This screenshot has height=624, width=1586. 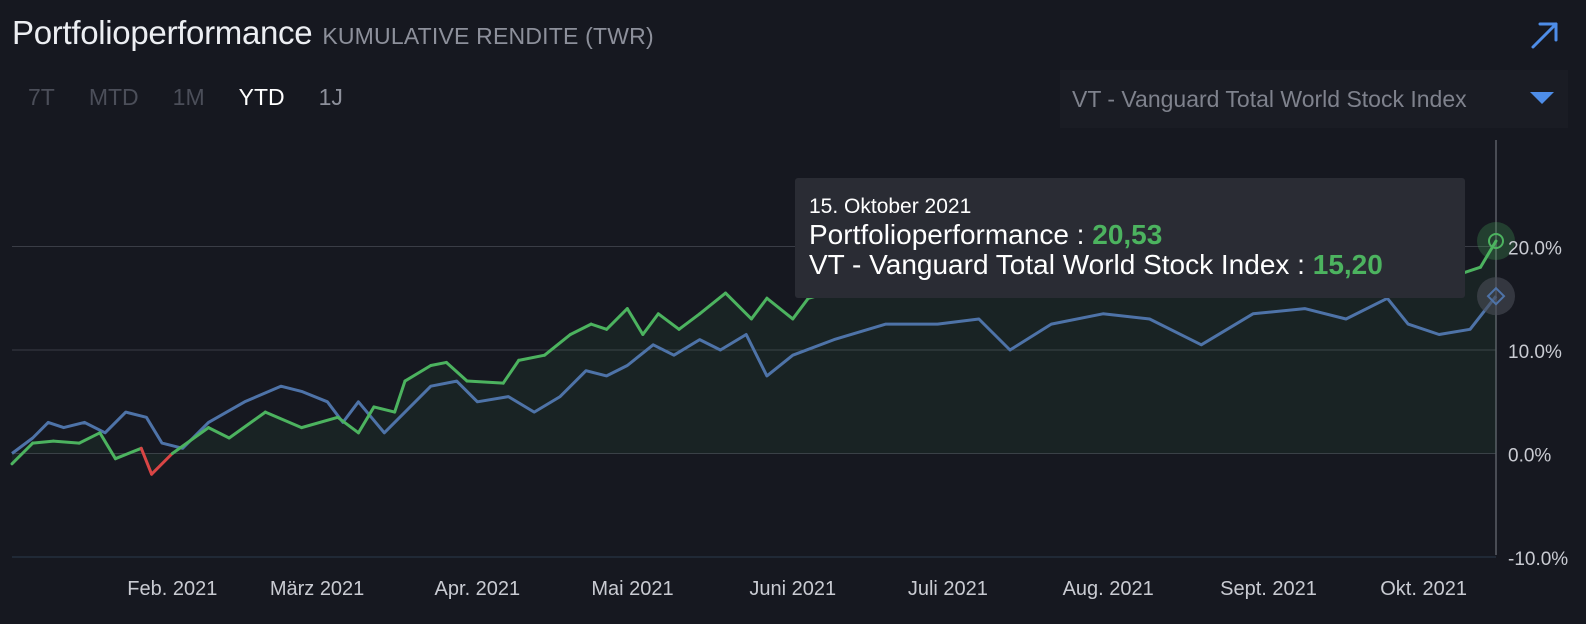 I want to click on tooltip-label-portfolio: Portfolioperformance :, so click(x=947, y=234).